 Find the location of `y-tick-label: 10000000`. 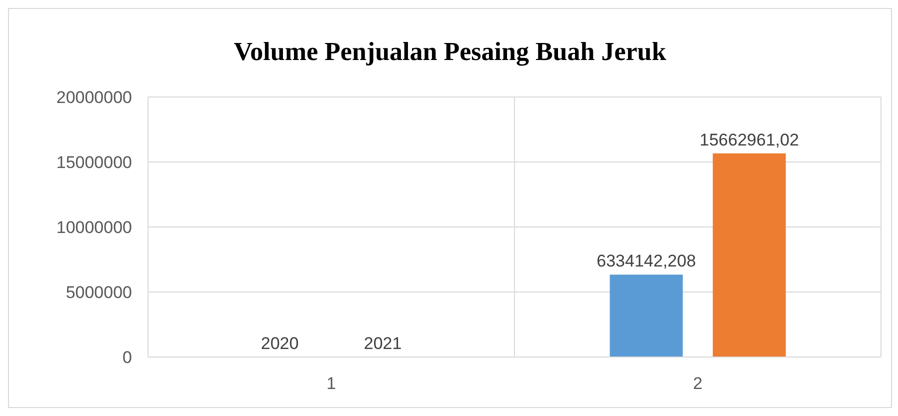

y-tick-label: 10000000 is located at coordinates (94, 228).